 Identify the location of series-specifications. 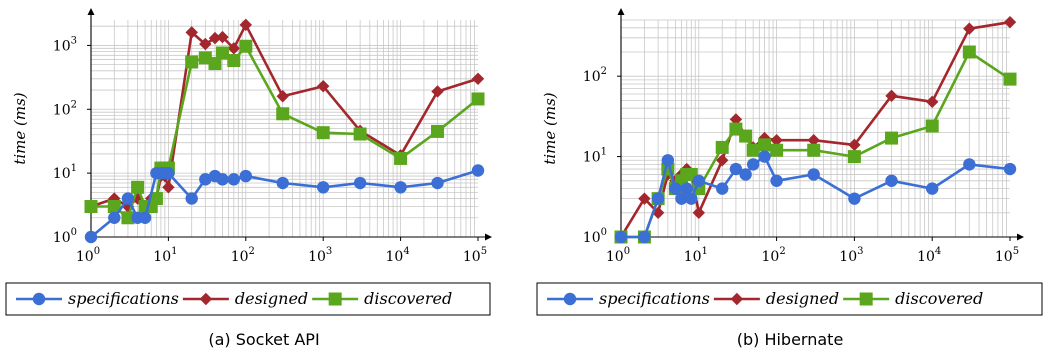
(815, 197).